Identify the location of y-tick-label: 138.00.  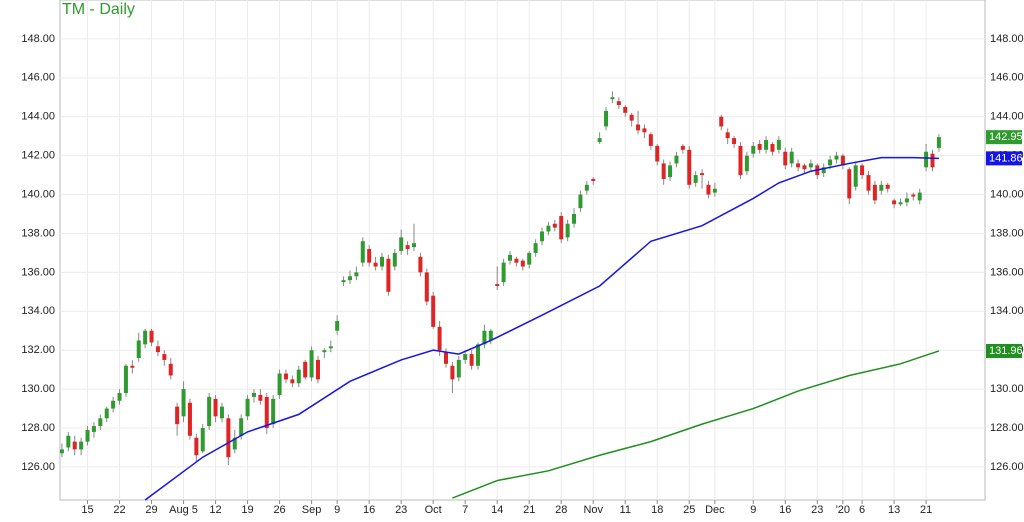
(38, 233).